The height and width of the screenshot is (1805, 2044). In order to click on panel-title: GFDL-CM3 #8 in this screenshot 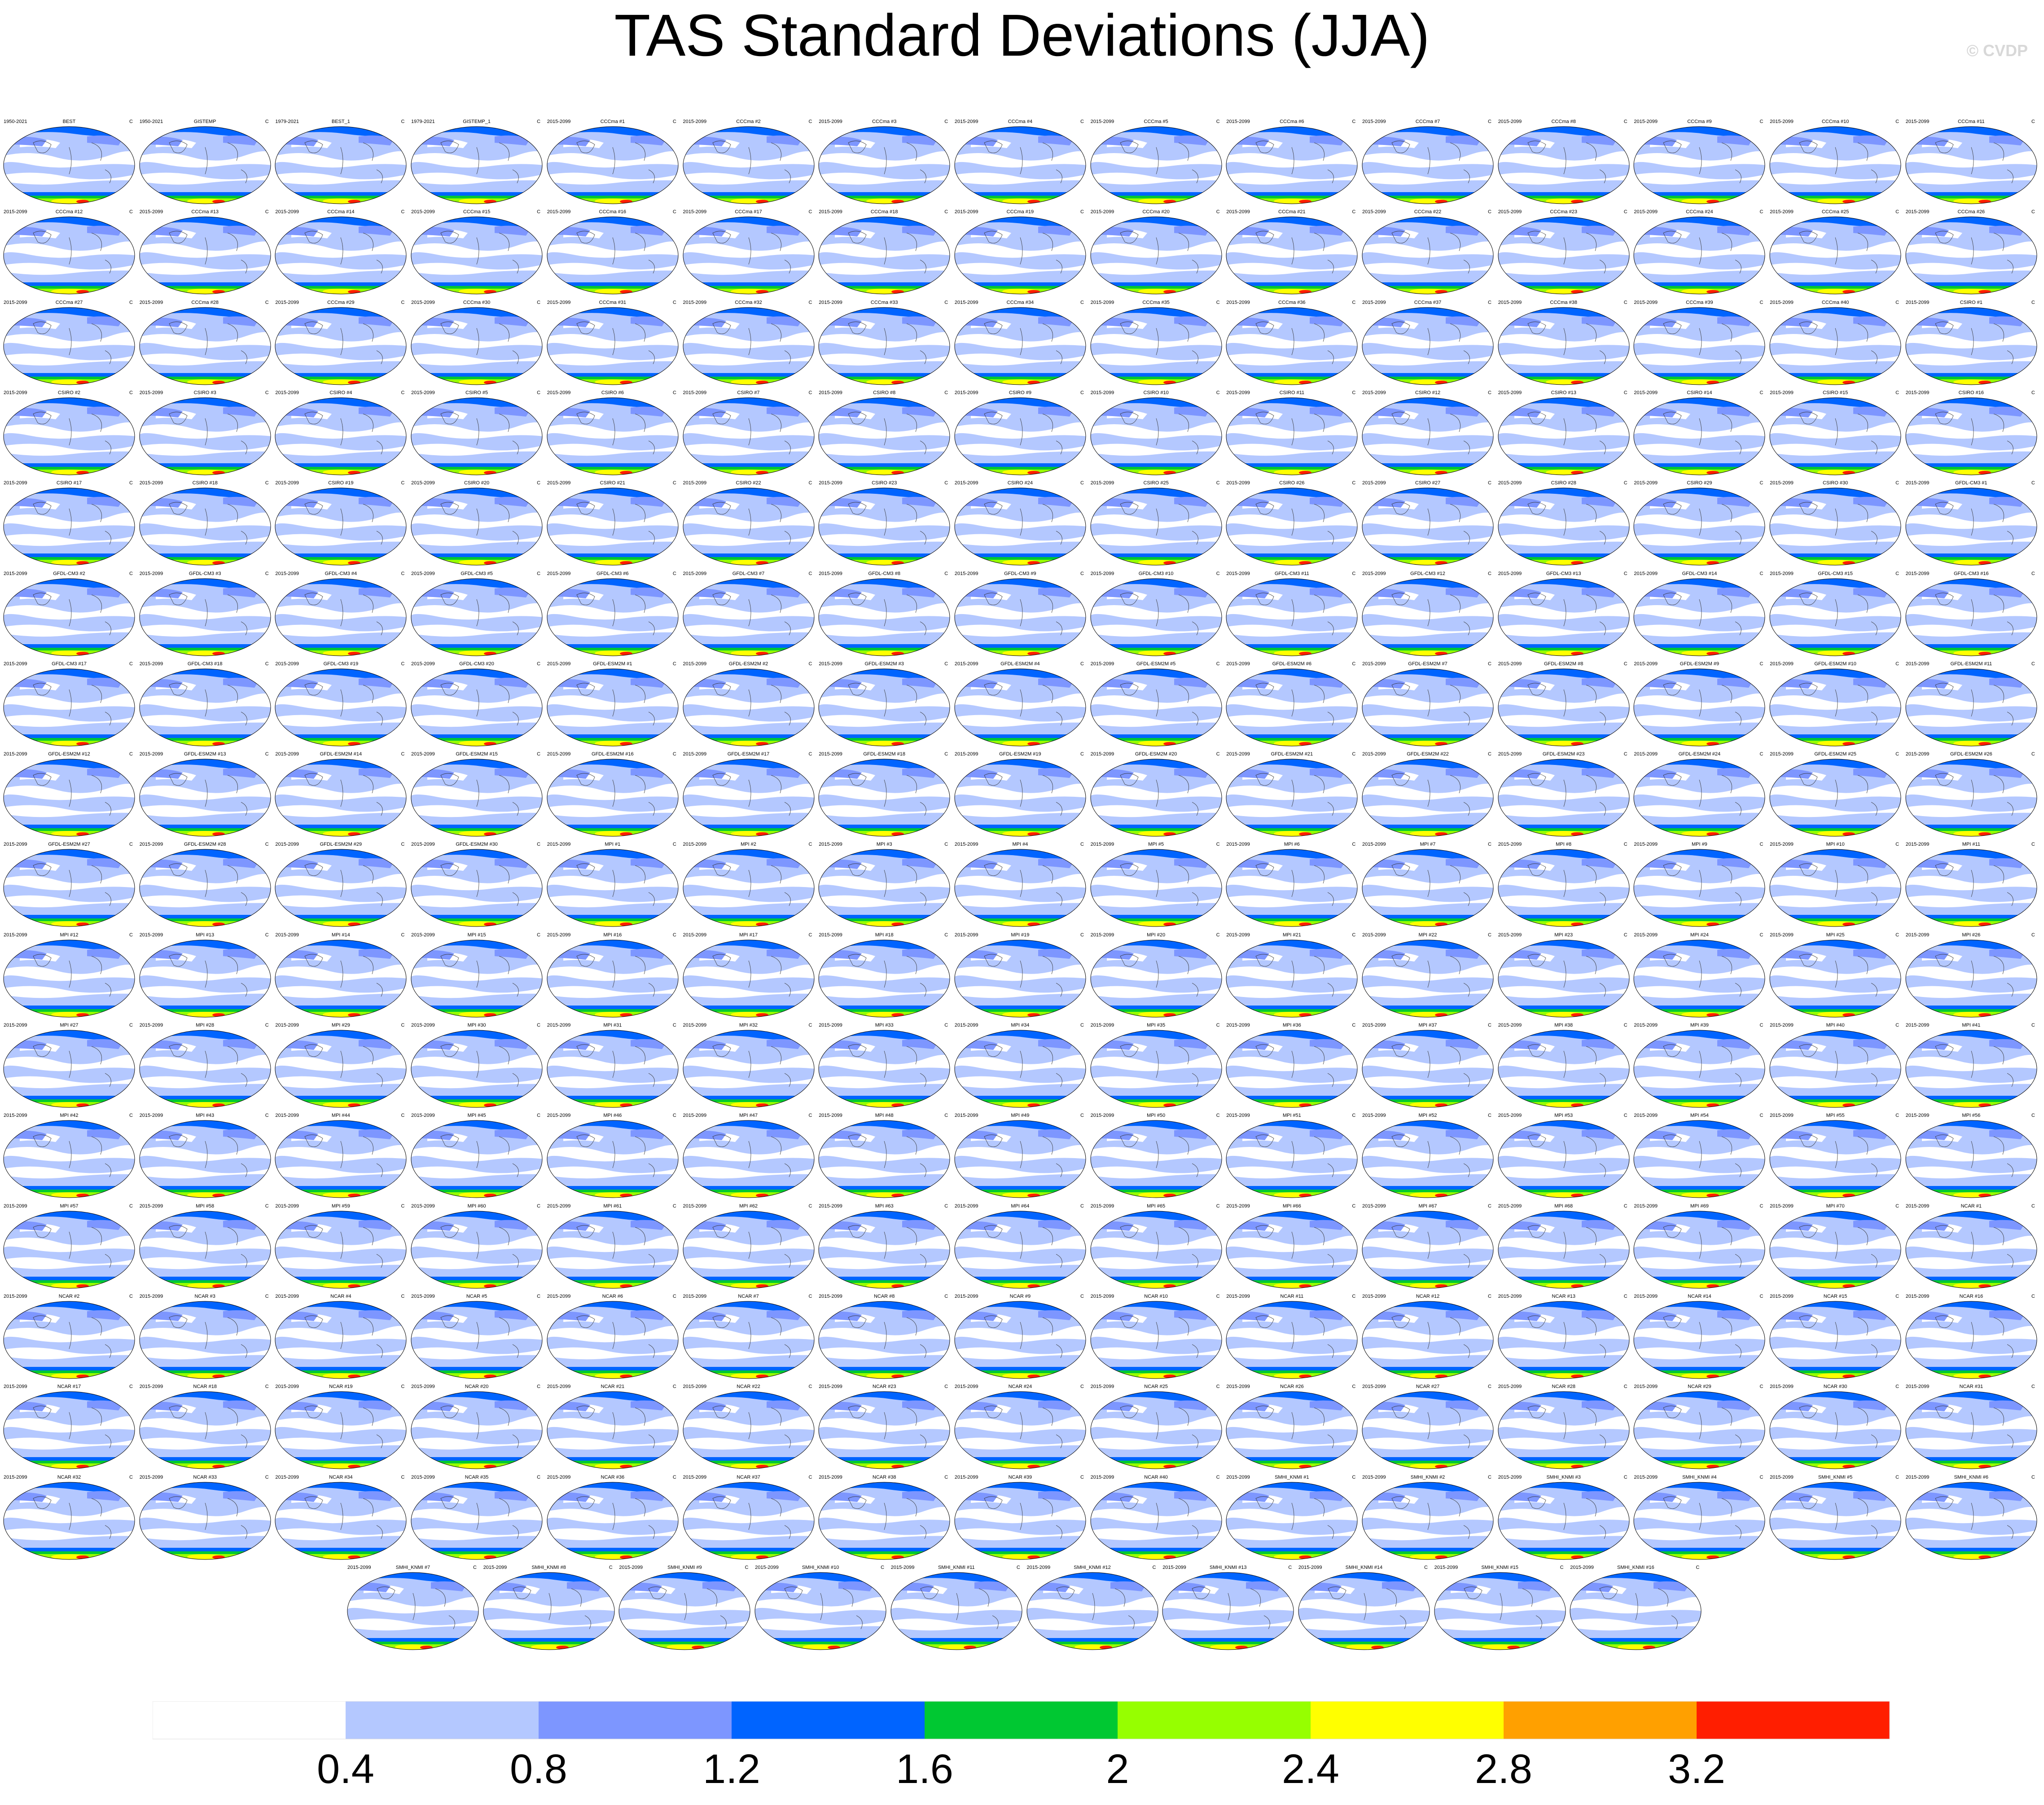, I will do `click(884, 573)`.